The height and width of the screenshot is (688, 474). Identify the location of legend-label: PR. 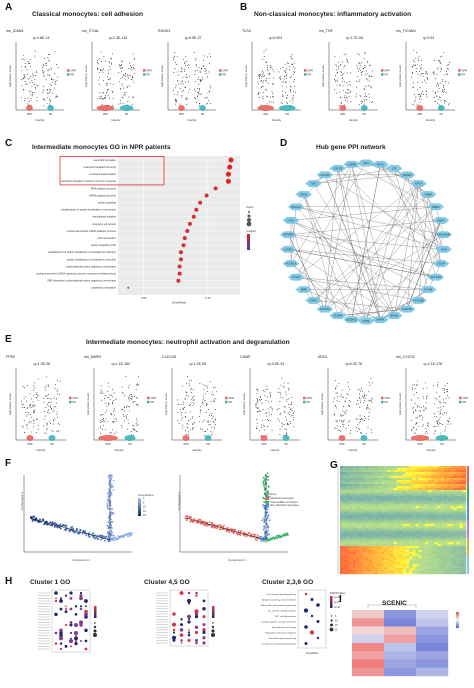
(387, 75).